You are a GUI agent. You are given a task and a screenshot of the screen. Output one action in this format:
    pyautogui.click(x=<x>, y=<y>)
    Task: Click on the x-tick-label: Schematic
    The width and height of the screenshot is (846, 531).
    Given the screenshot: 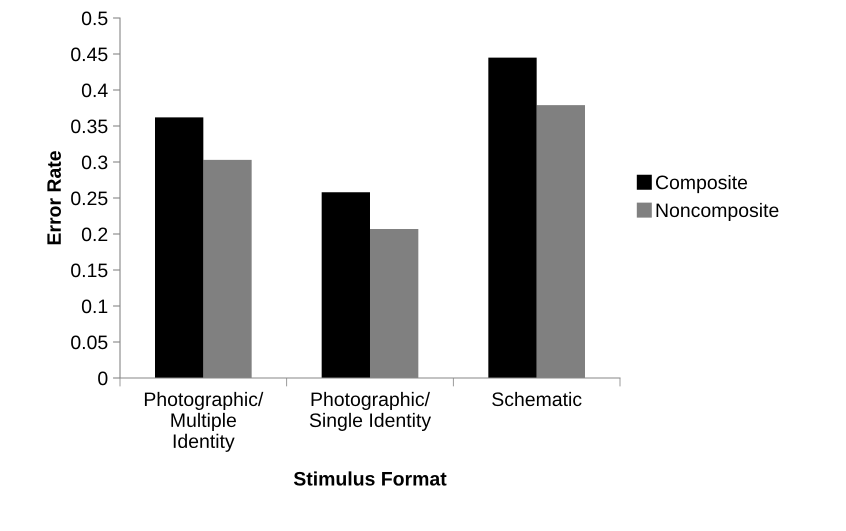 What is the action you would take?
    pyautogui.click(x=537, y=399)
    